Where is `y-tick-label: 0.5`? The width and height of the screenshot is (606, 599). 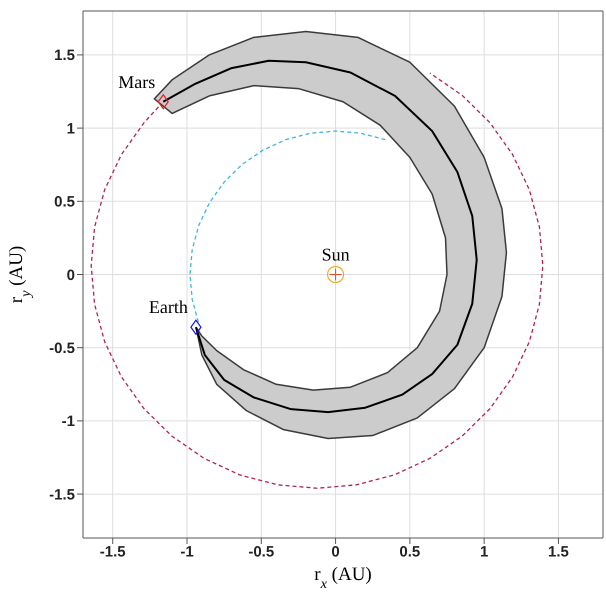
y-tick-label: 0.5 is located at coordinates (64, 202).